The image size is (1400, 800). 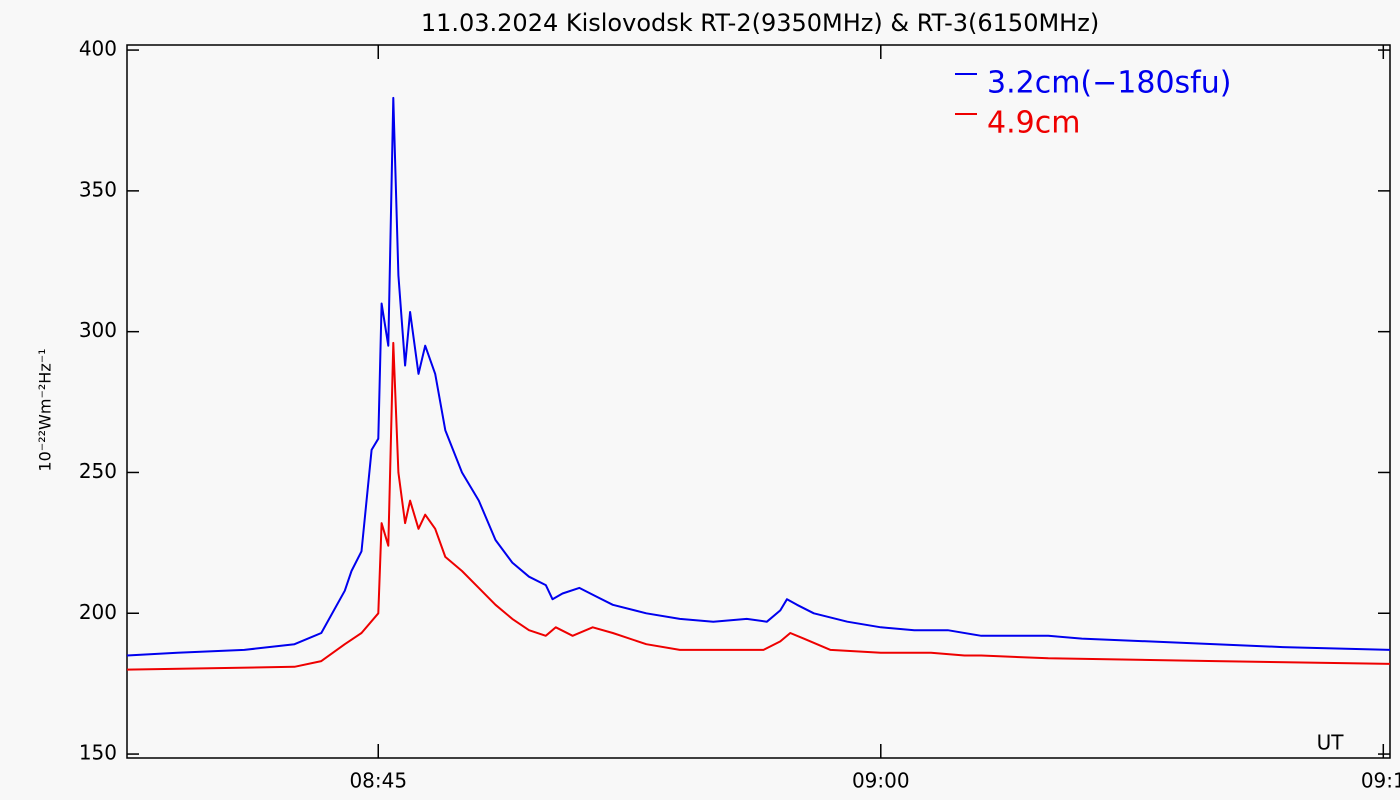 I want to click on y-tick-label: 150, so click(x=98, y=753).